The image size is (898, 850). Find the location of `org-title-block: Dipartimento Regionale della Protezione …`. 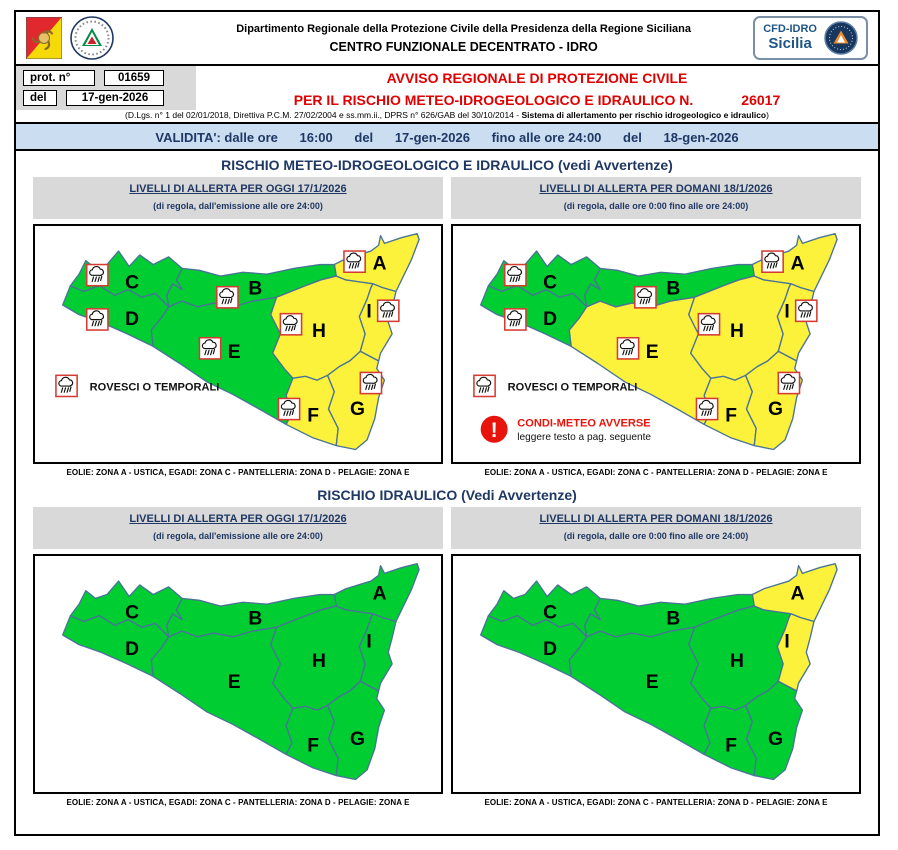

org-title-block: Dipartimento Regionale della Protezione … is located at coordinates (463, 38).